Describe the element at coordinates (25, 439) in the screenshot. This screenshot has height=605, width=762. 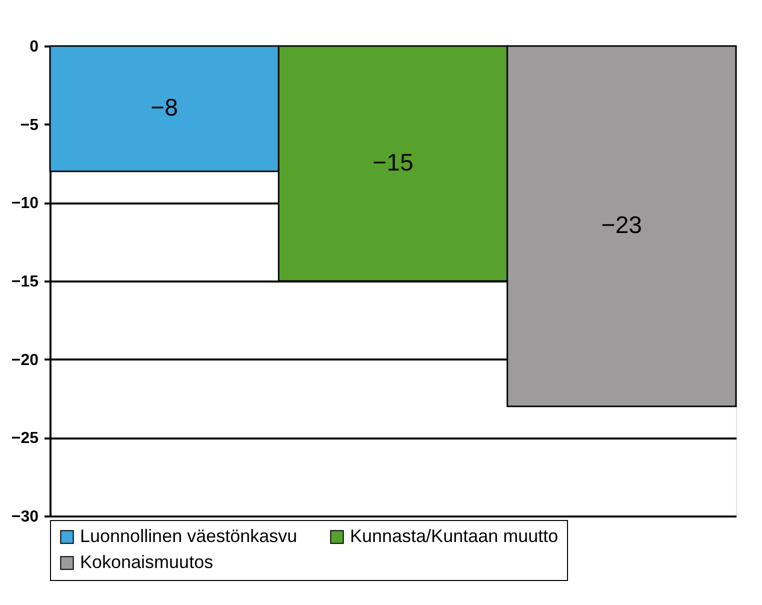
I see `y-tick-label: −25` at that location.